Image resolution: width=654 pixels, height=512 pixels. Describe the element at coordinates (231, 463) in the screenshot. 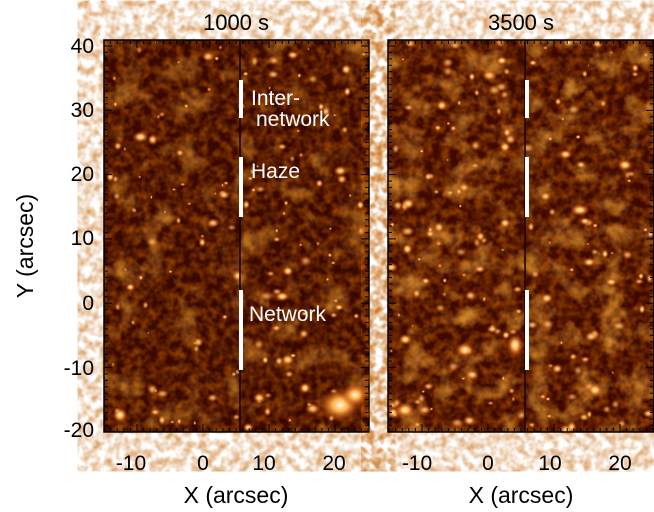

I see `x-tick-labels-left: -10 0 10 20` at that location.